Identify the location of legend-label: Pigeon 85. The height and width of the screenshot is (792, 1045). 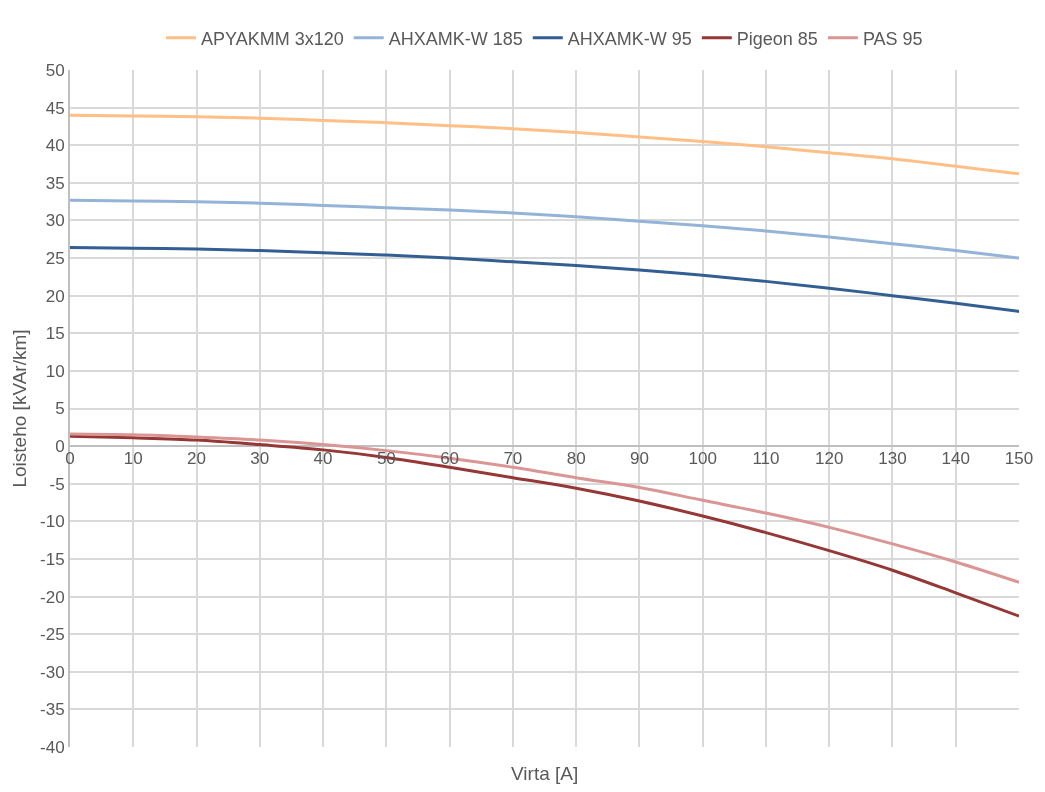
(777, 38).